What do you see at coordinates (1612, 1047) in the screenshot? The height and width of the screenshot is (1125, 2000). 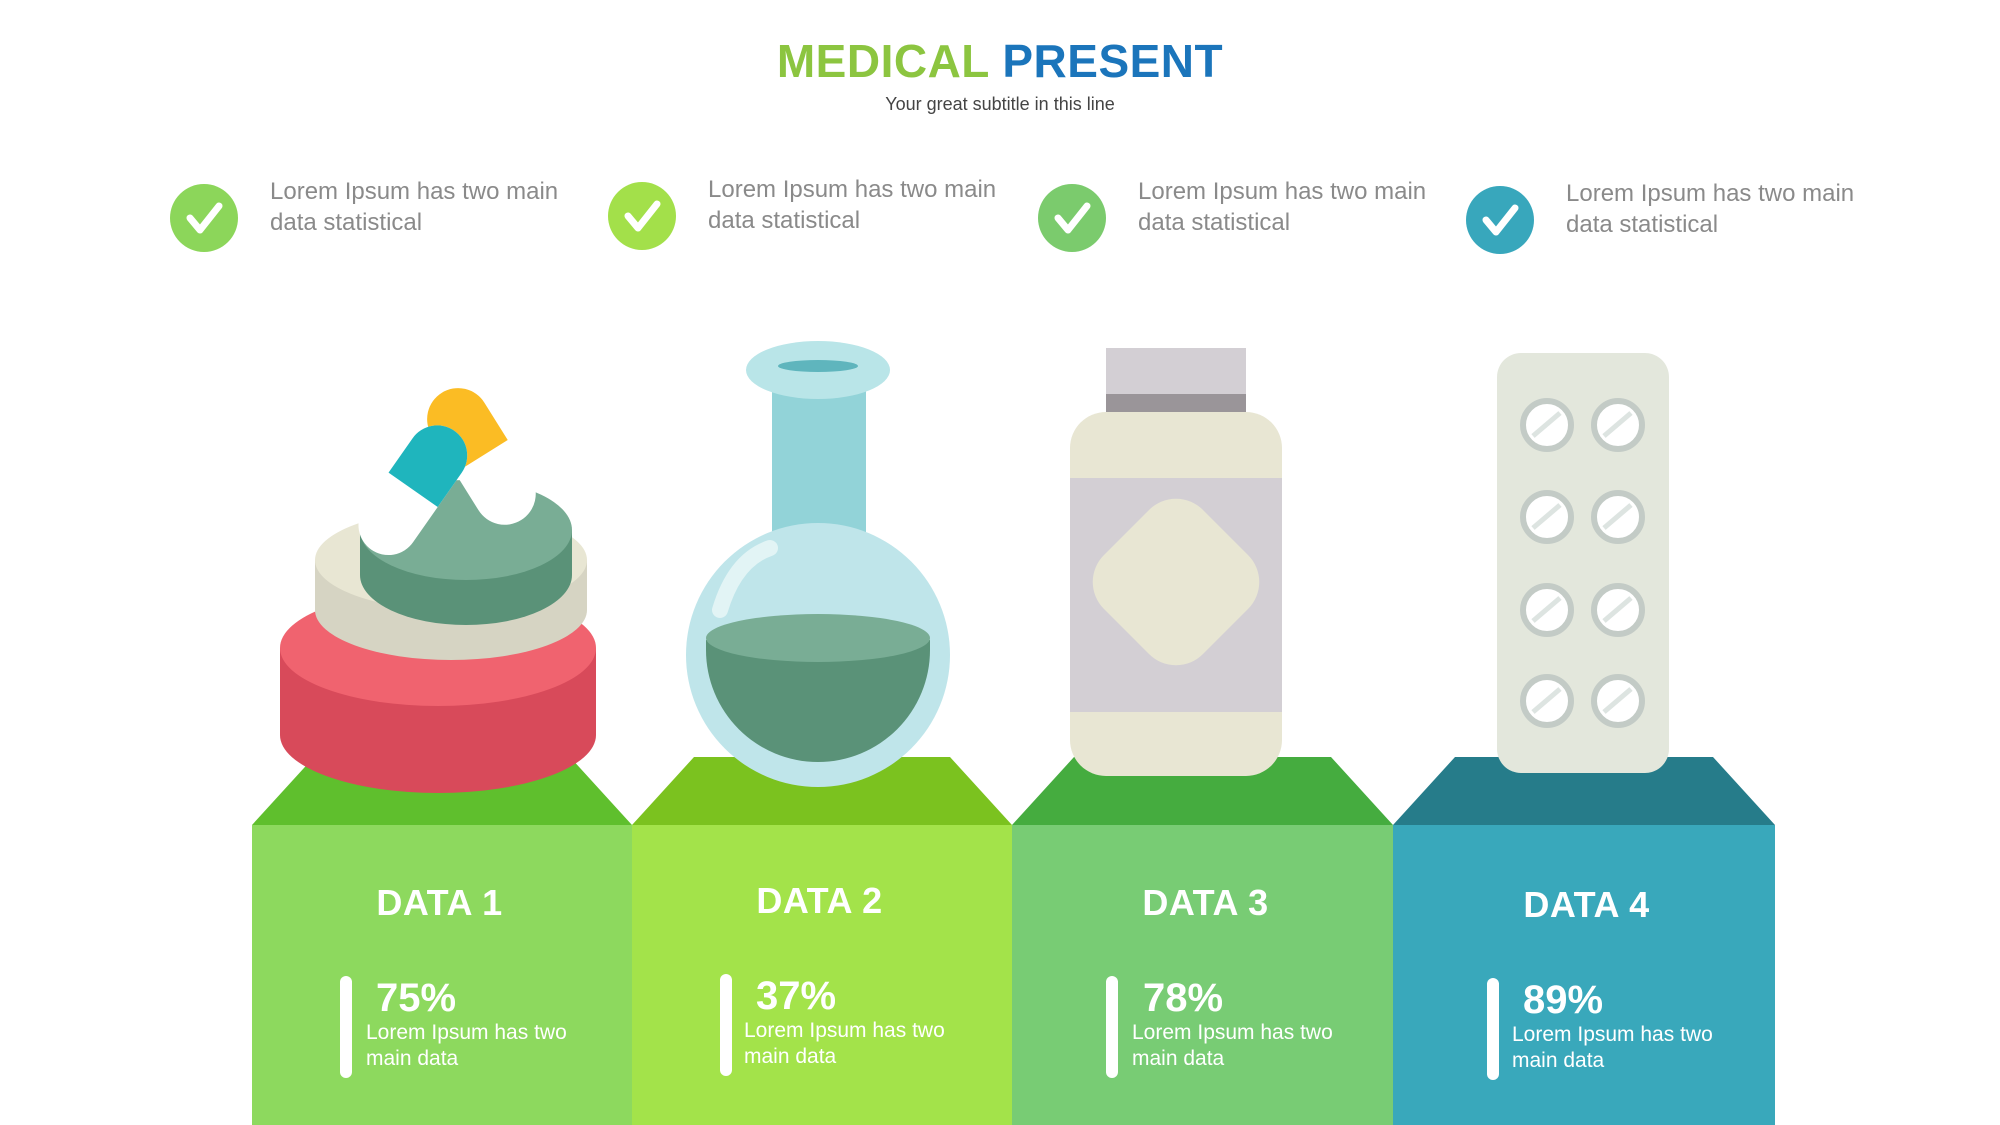 I see `stat-description-4: Lorem Ipsum has two main data` at bounding box center [1612, 1047].